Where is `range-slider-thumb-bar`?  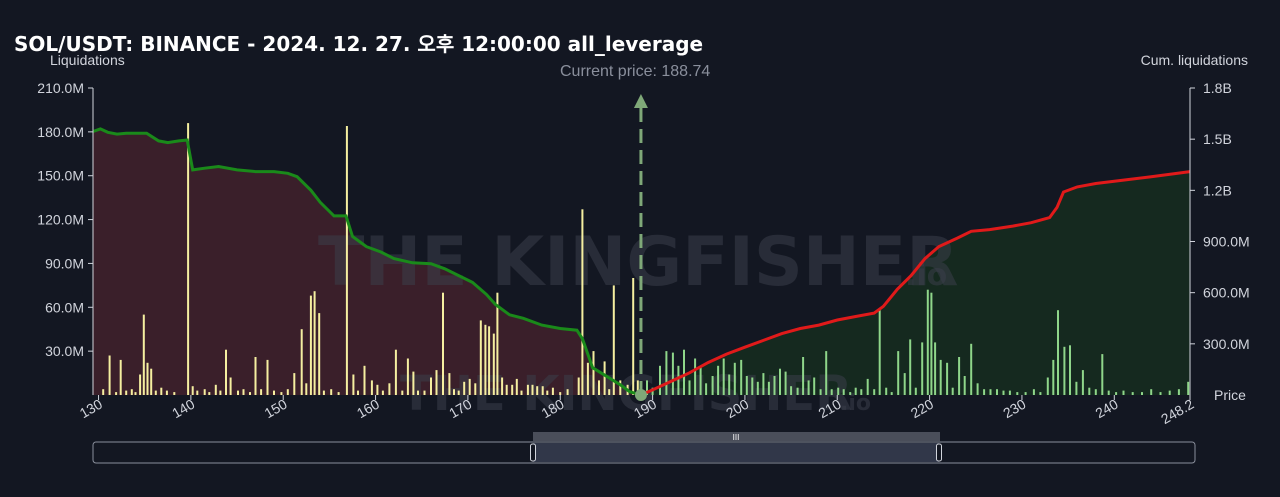
range-slider-thumb-bar is located at coordinates (736, 436).